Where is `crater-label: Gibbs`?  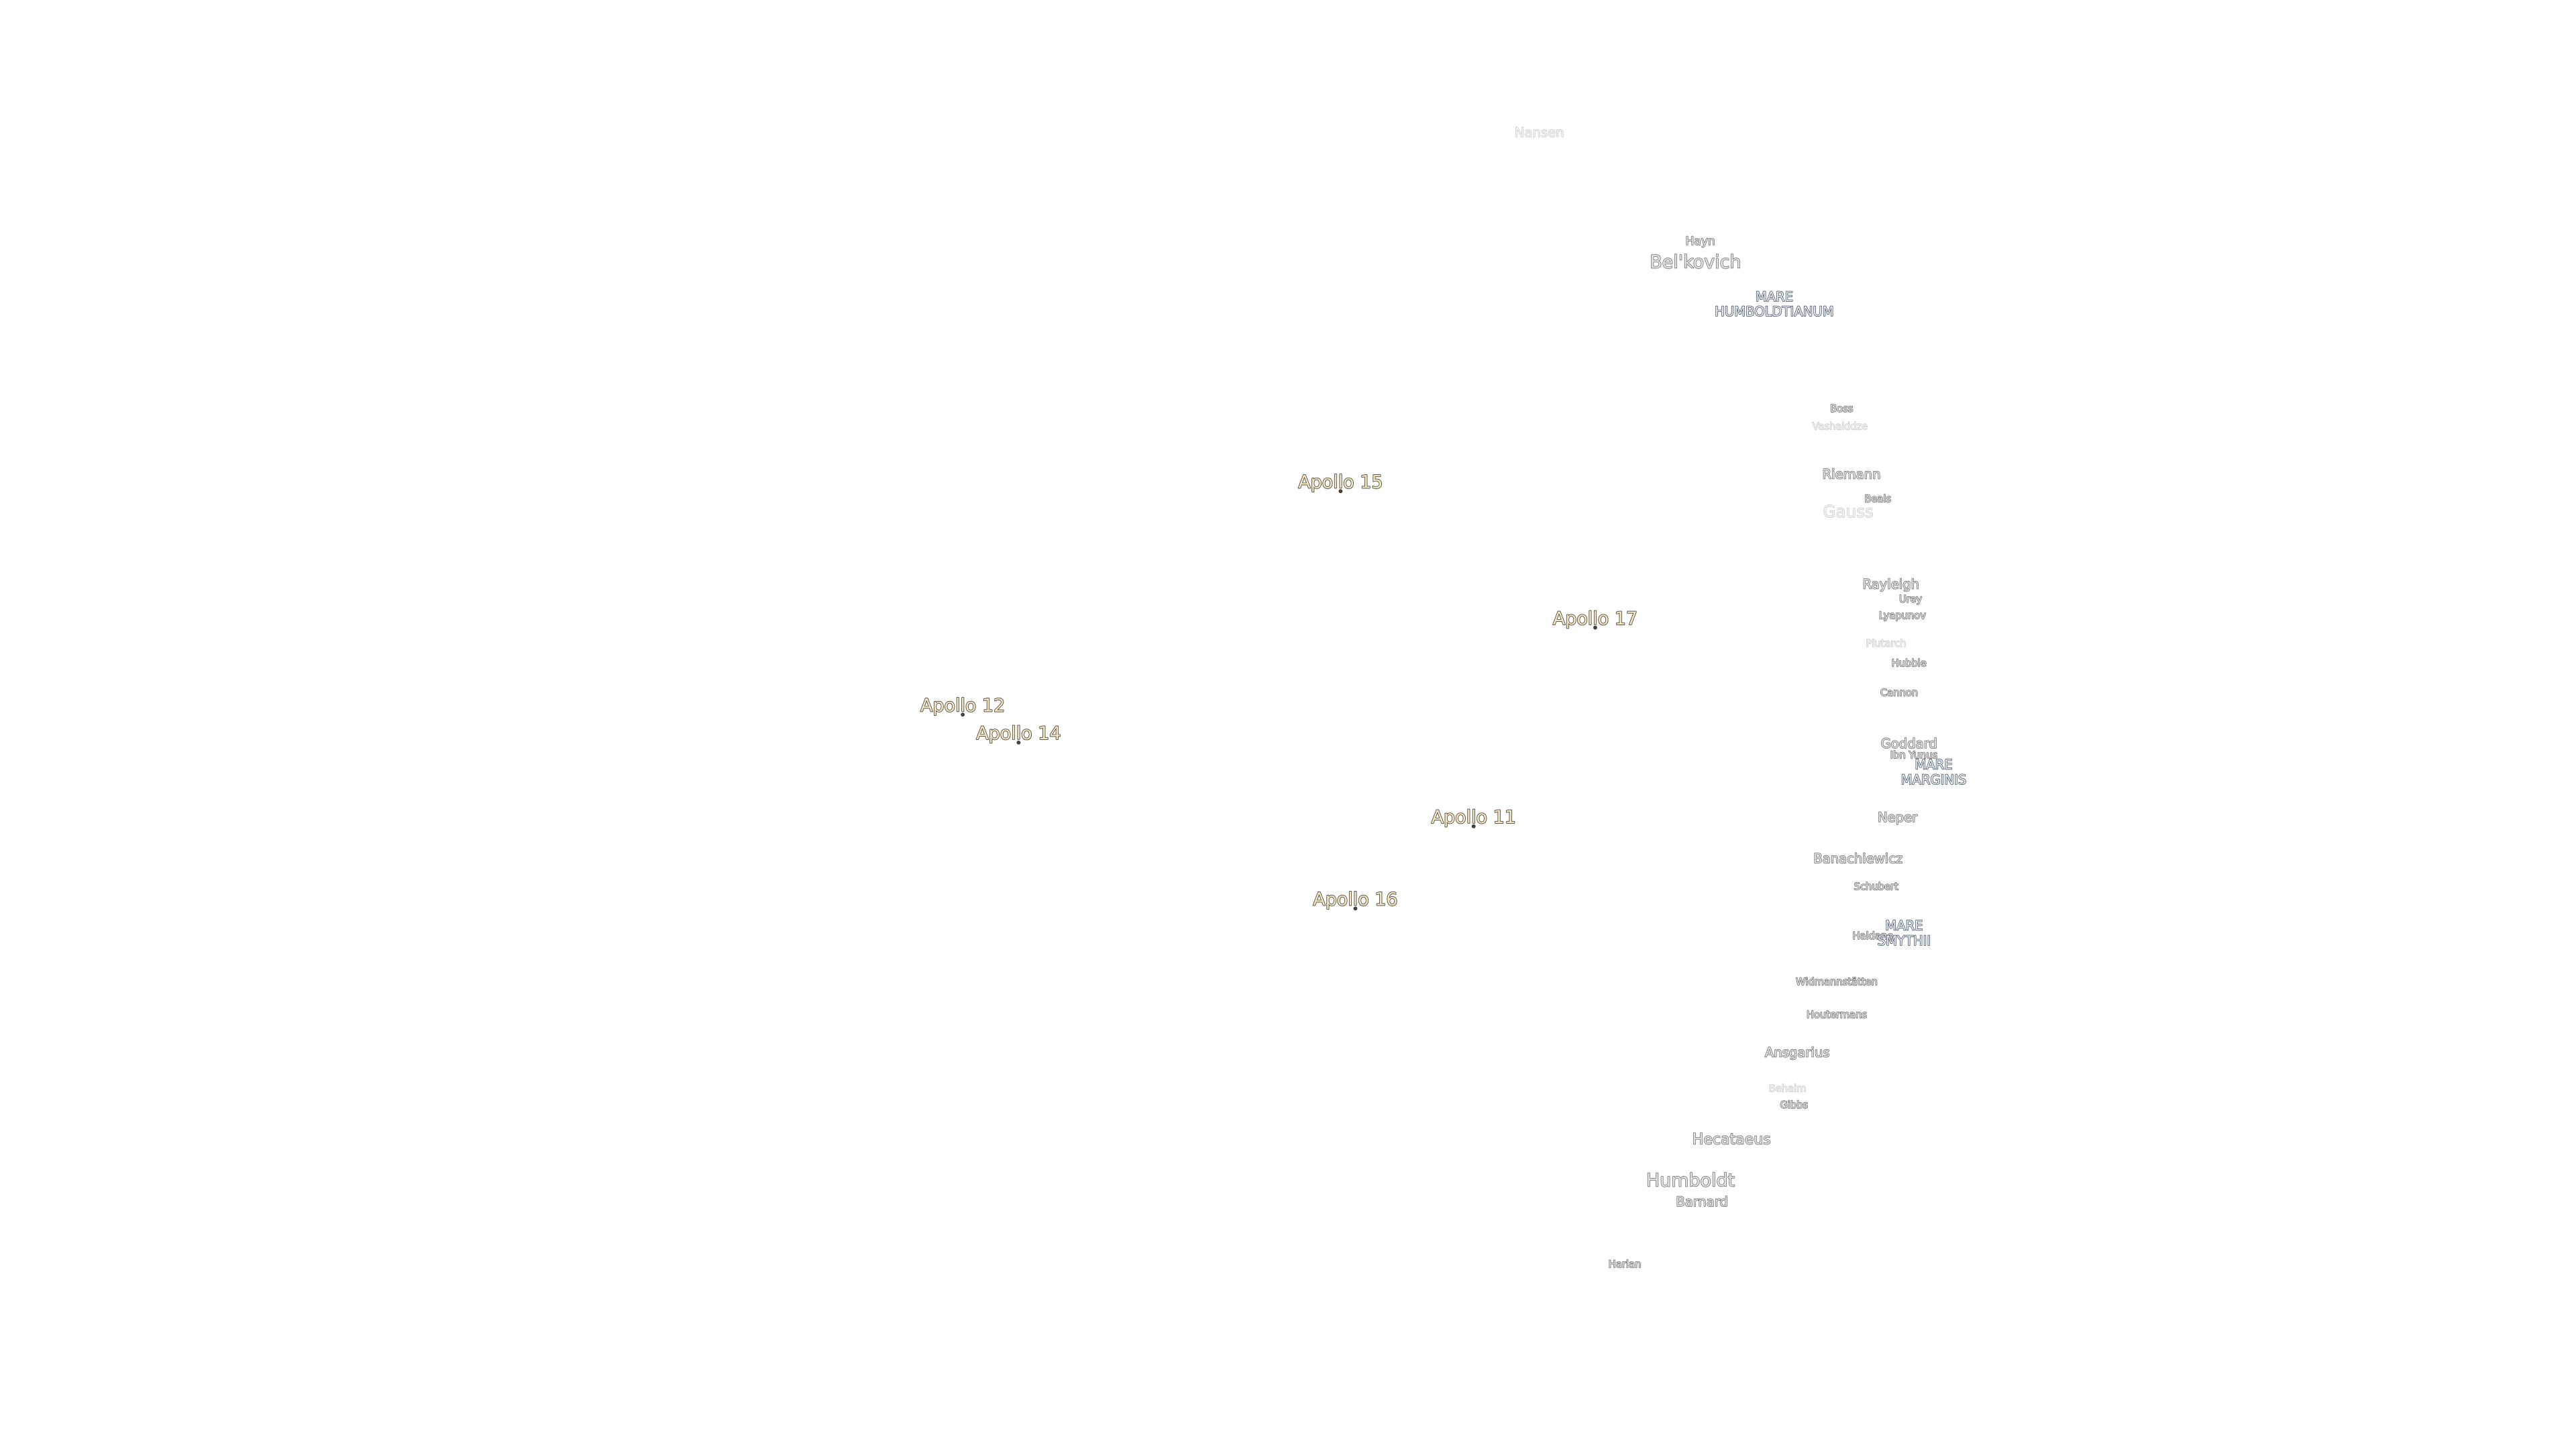 crater-label: Gibbs is located at coordinates (1794, 1105).